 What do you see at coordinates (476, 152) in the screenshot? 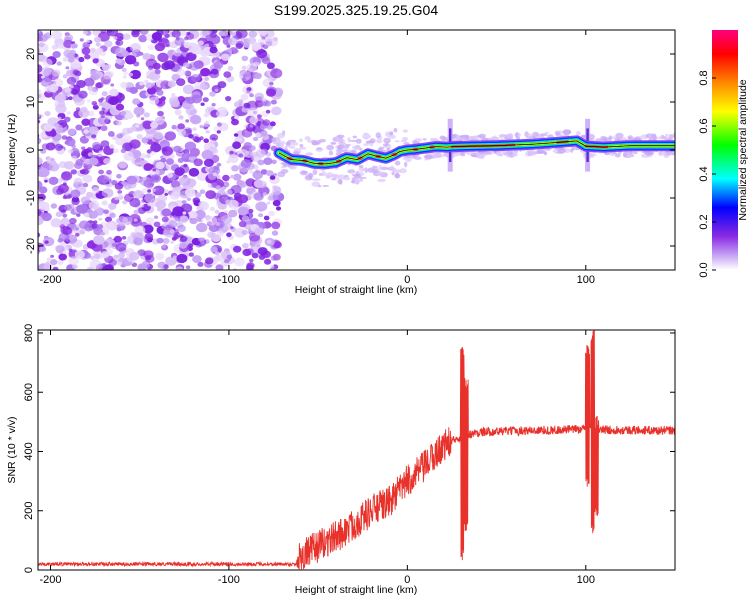
I see `trace-centerline` at bounding box center [476, 152].